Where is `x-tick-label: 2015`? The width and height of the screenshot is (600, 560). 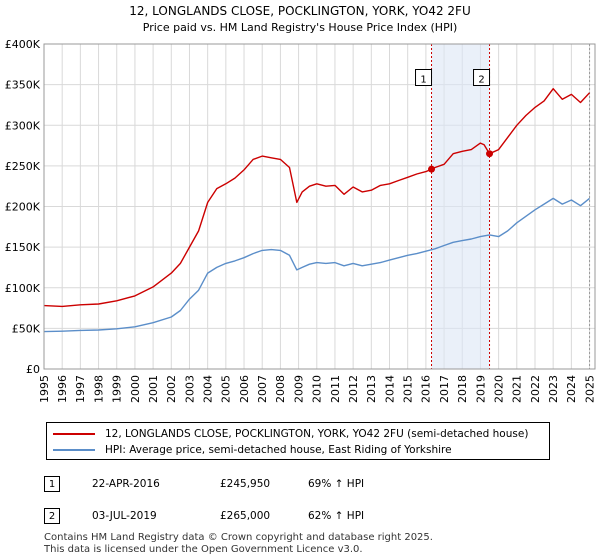 x-tick-label: 2015 is located at coordinates (408, 389).